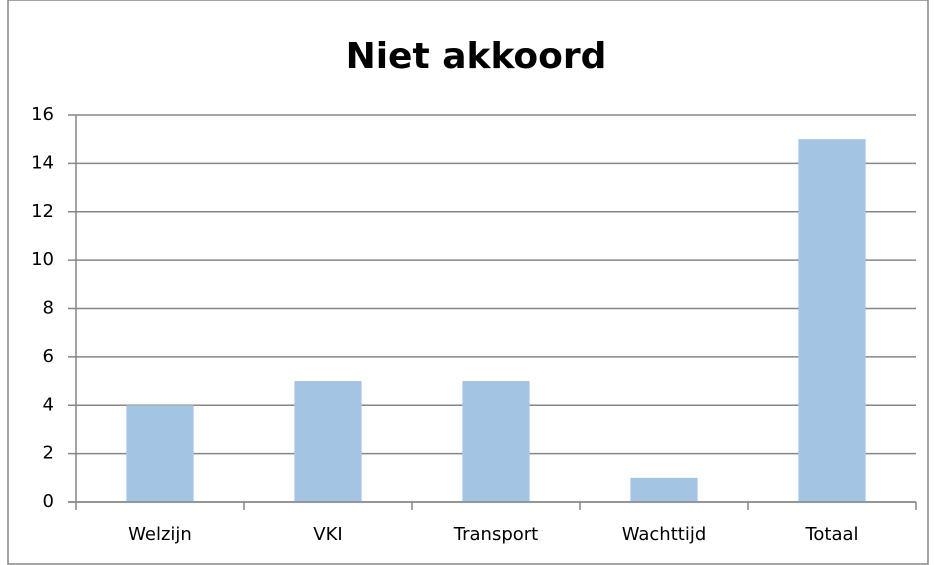 This screenshot has width=934, height=565. Describe the element at coordinates (48, 501) in the screenshot. I see `y-tick-label: 0` at that location.